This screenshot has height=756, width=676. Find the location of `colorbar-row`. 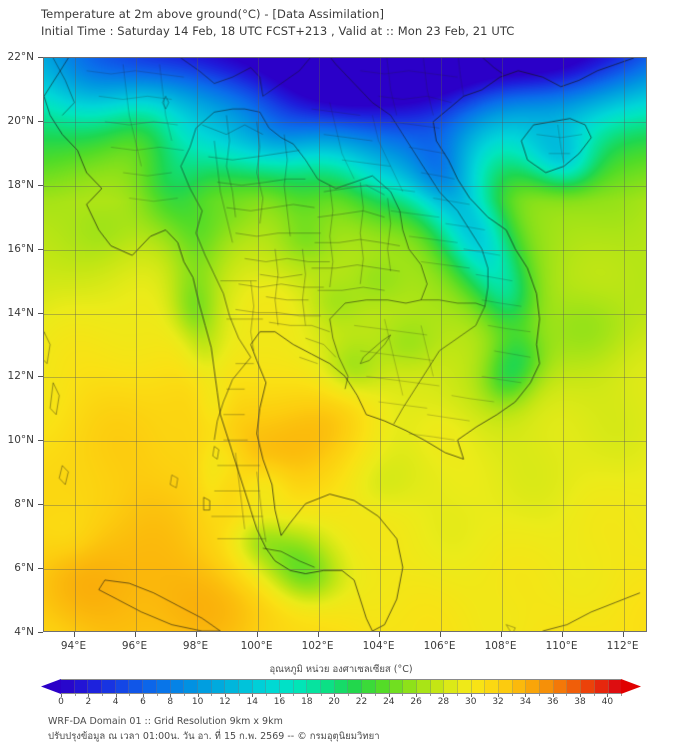

colorbar-row is located at coordinates (341, 686).